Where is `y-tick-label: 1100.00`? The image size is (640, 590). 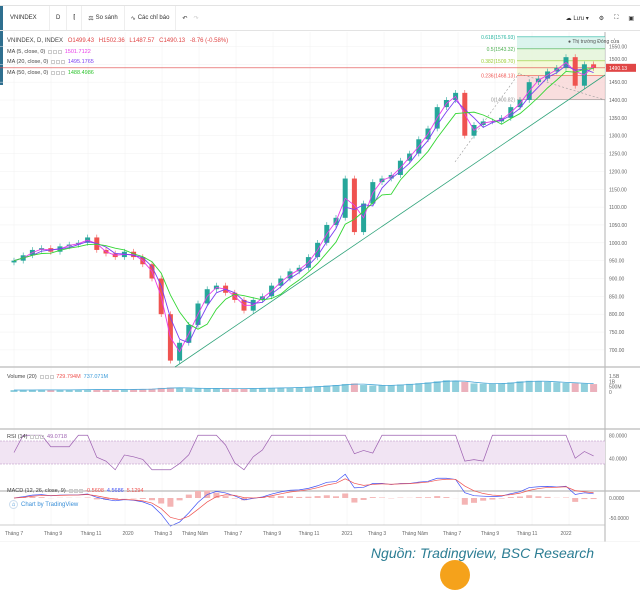 y-tick-label: 1100.00 is located at coordinates (618, 208).